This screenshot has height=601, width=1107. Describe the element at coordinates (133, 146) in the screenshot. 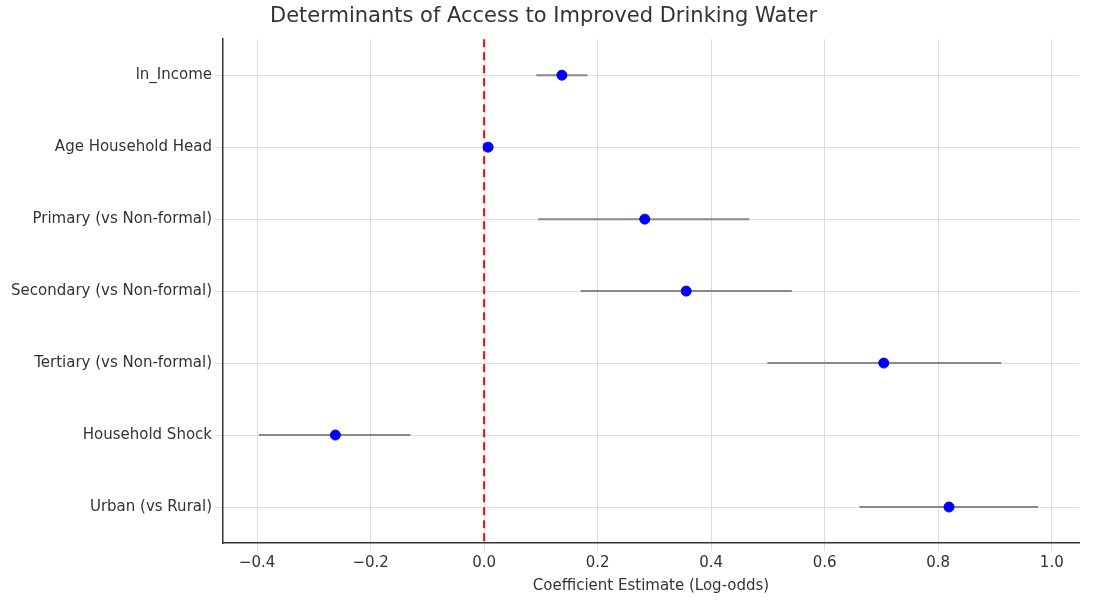

I see `y-tick-label: Age Household Head` at that location.